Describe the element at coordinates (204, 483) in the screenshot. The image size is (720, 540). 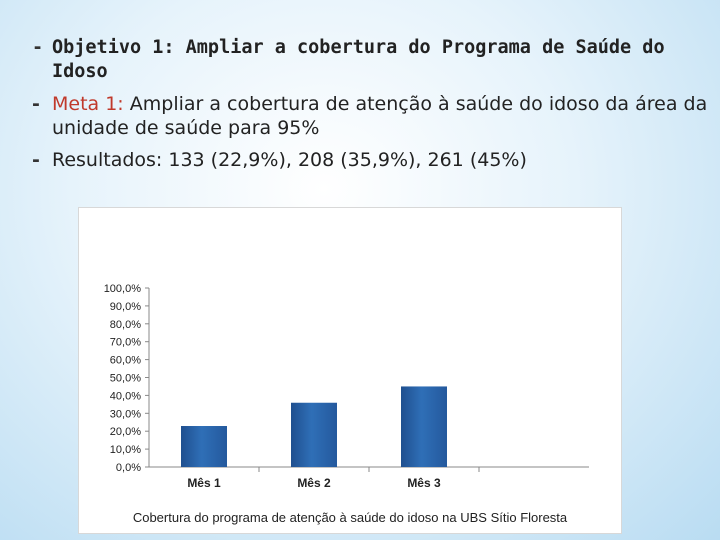
I see `x-category-label: Mês 1` at that location.